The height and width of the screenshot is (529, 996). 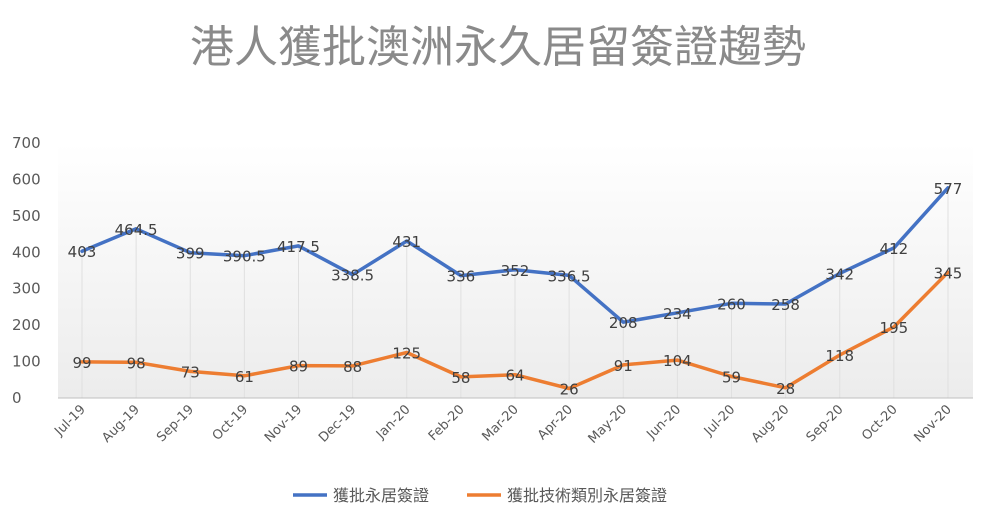 I want to click on data-label-s1-3: 61, so click(x=244, y=377).